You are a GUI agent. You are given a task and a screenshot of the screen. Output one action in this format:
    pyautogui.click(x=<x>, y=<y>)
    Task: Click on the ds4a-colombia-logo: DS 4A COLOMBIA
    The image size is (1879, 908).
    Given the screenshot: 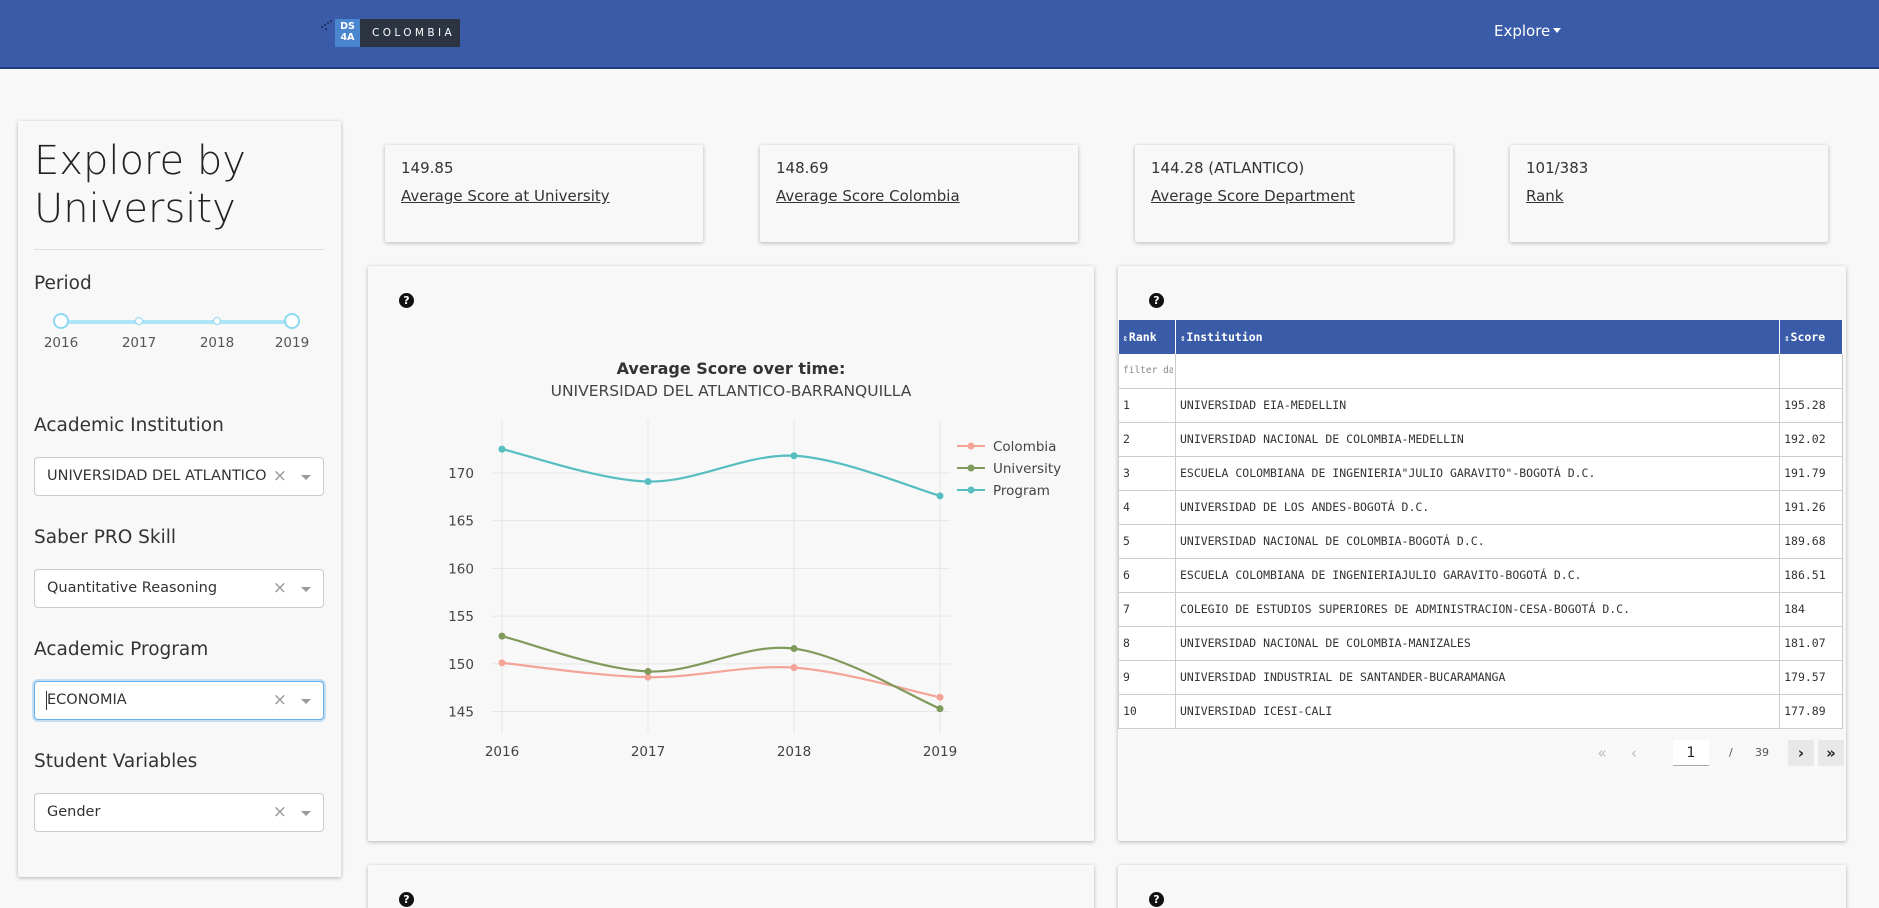 What is the action you would take?
    pyautogui.click(x=390, y=33)
    